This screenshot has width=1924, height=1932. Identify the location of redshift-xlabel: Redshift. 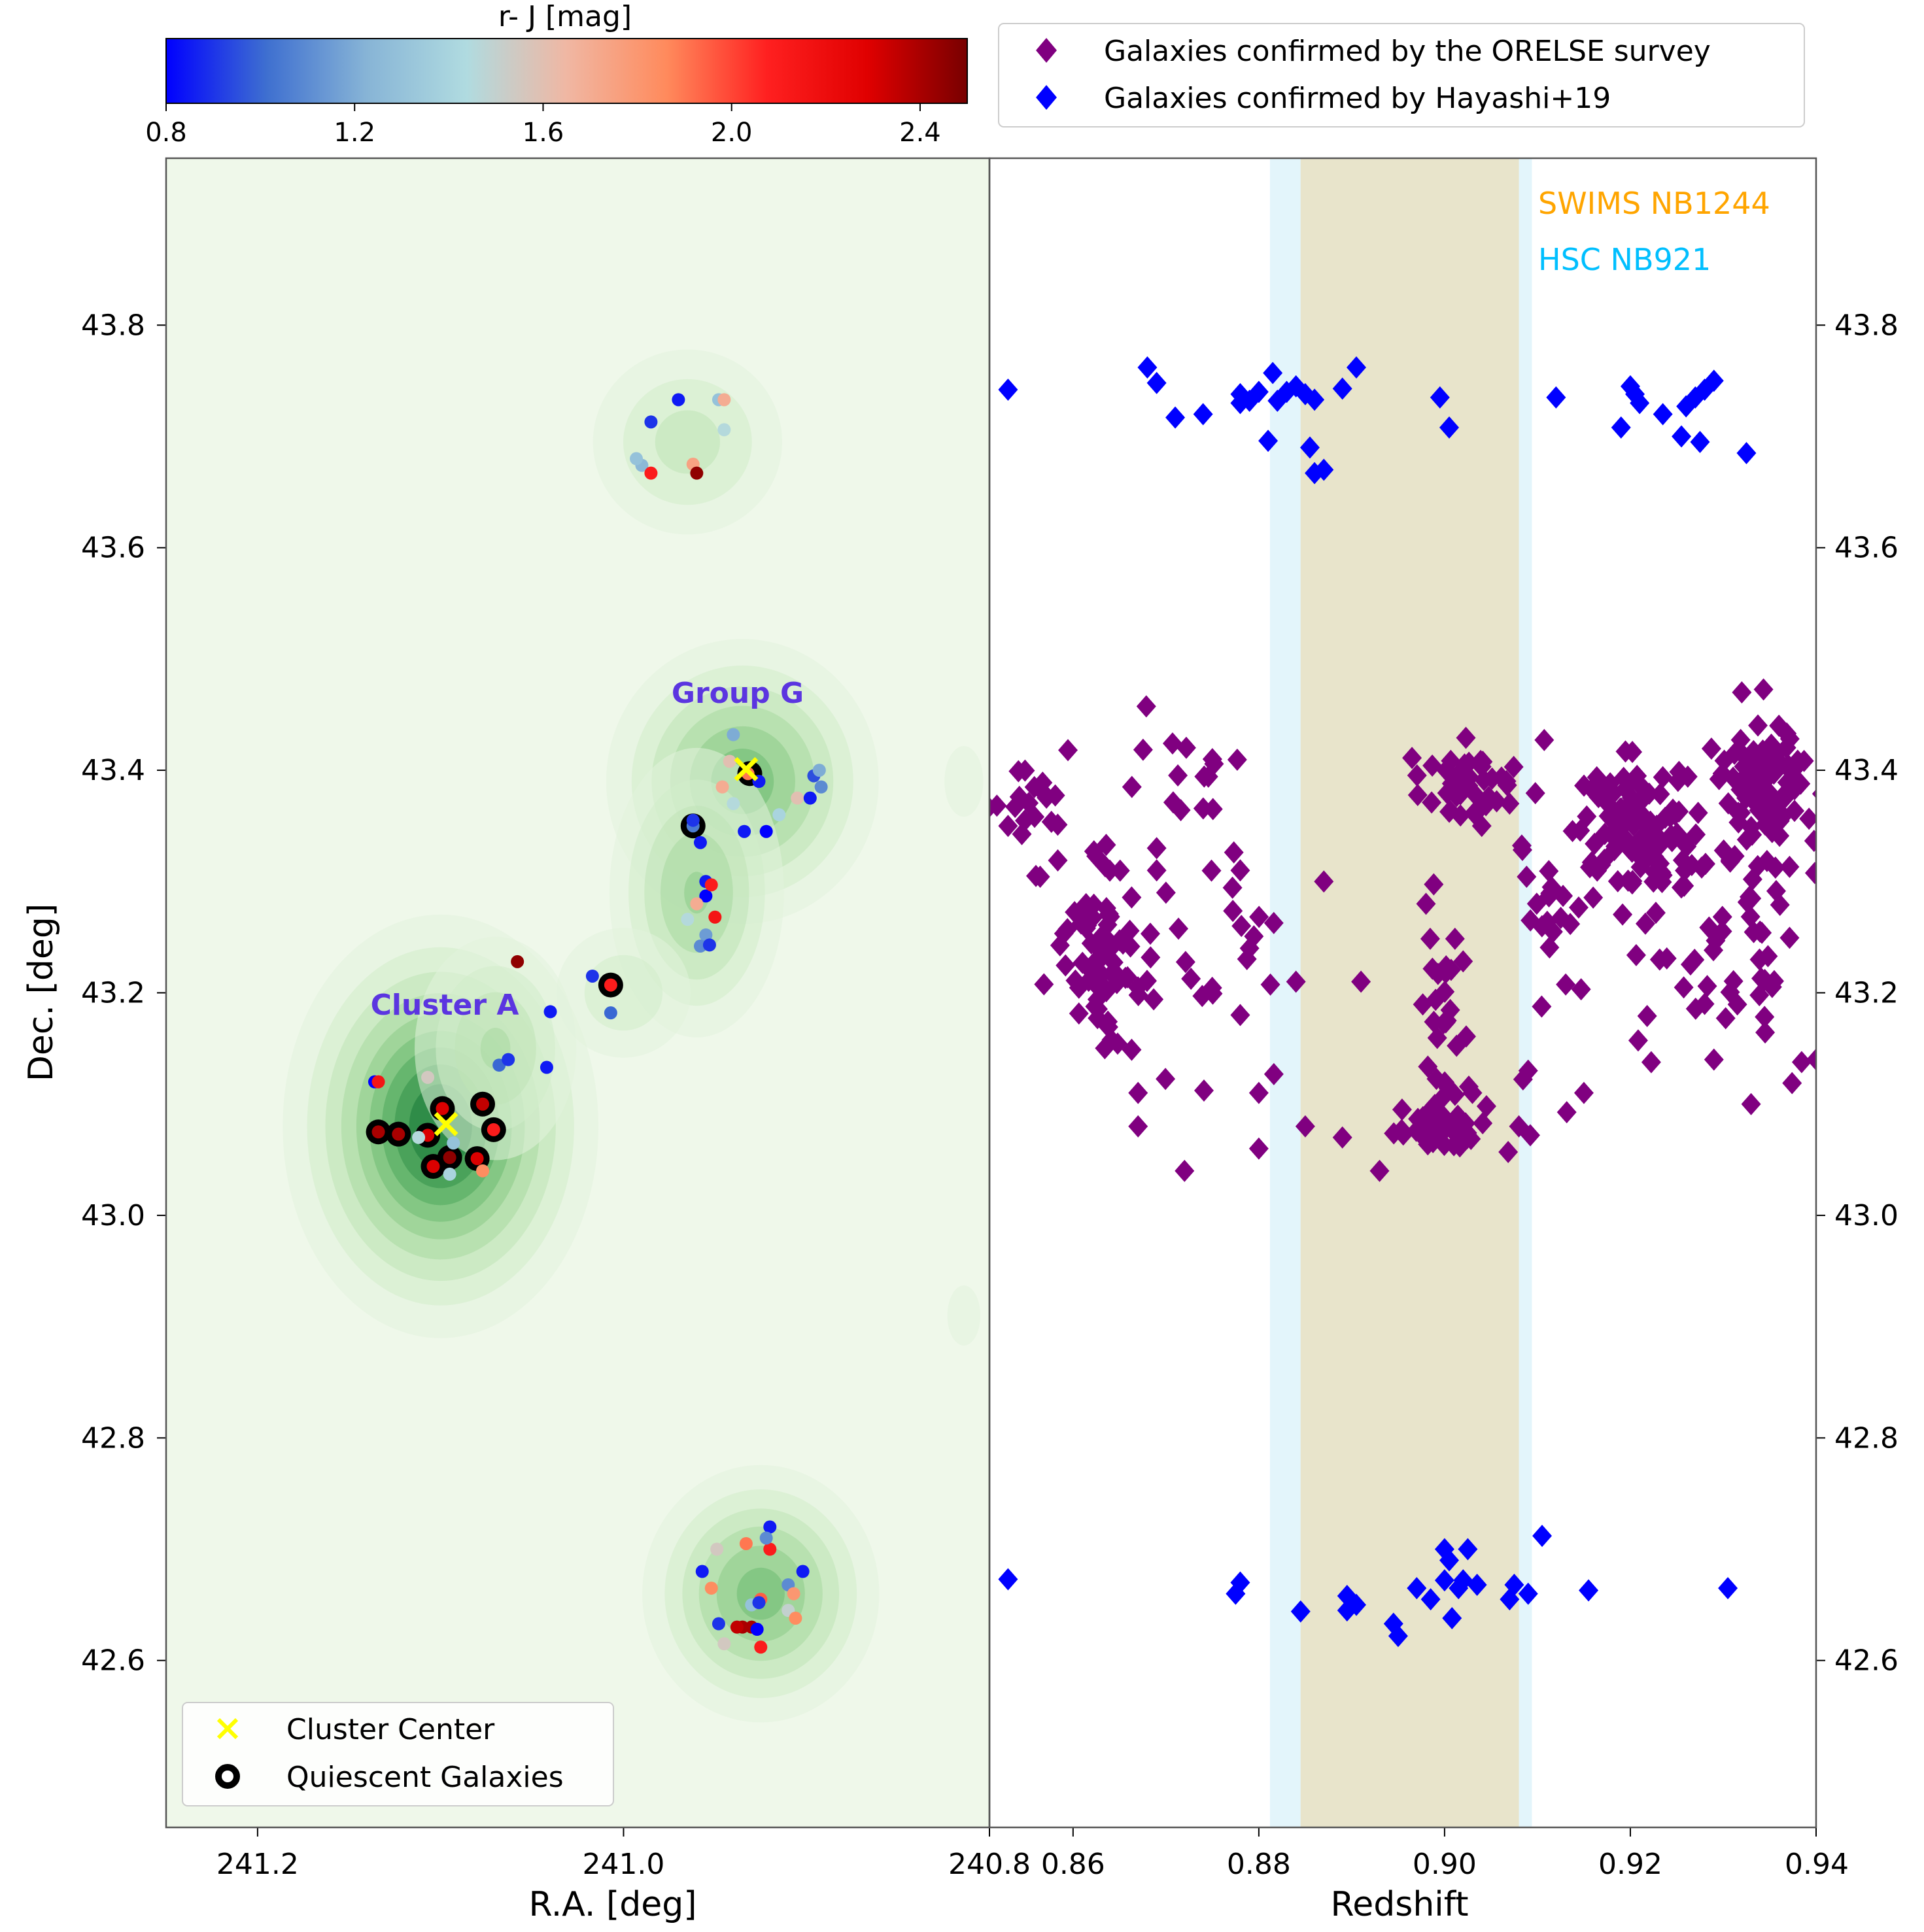
(1399, 1904).